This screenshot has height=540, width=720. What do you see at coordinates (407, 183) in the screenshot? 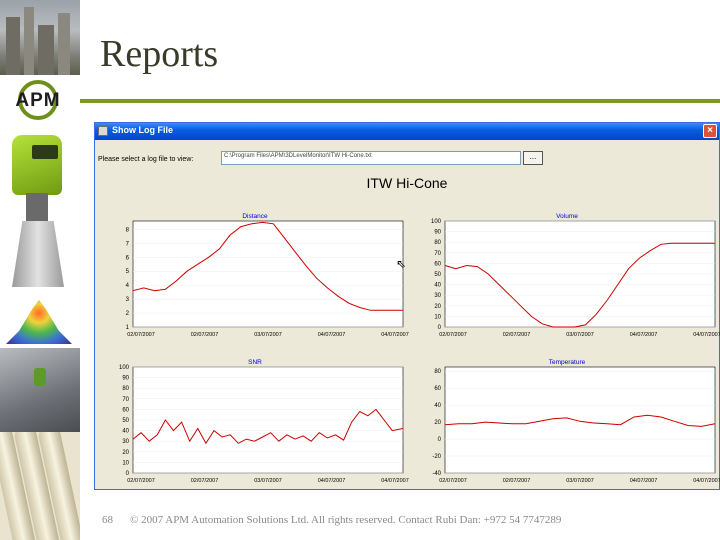
I see `chart-heading: ITW Hi-Cone` at bounding box center [407, 183].